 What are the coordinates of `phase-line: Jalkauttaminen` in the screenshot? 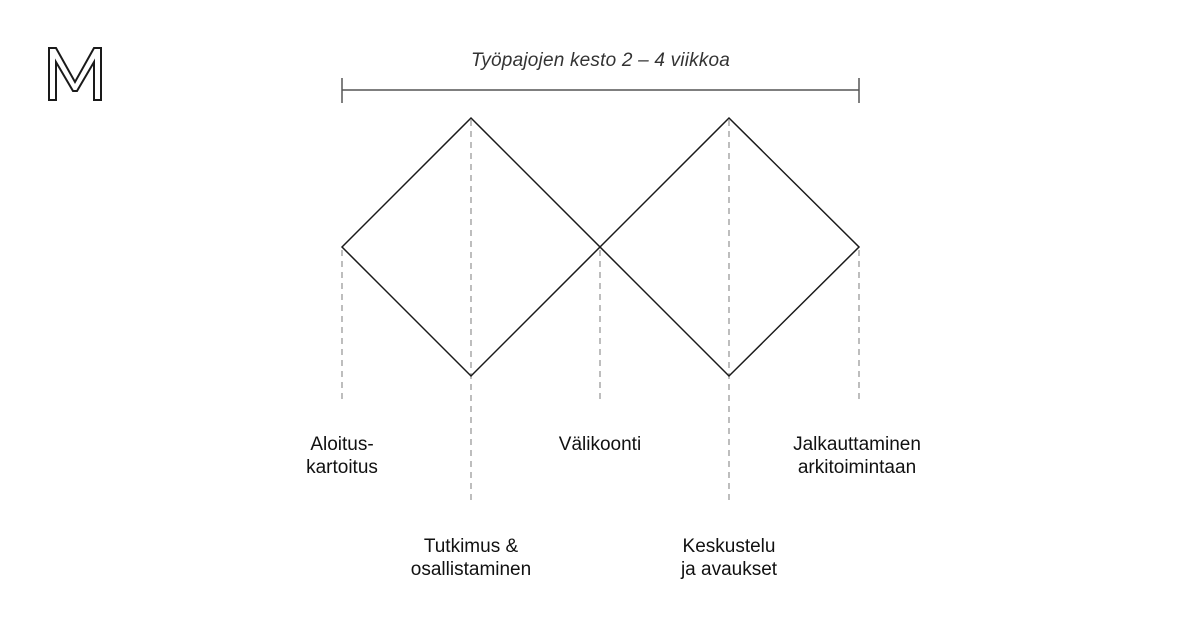 It's located at (857, 444).